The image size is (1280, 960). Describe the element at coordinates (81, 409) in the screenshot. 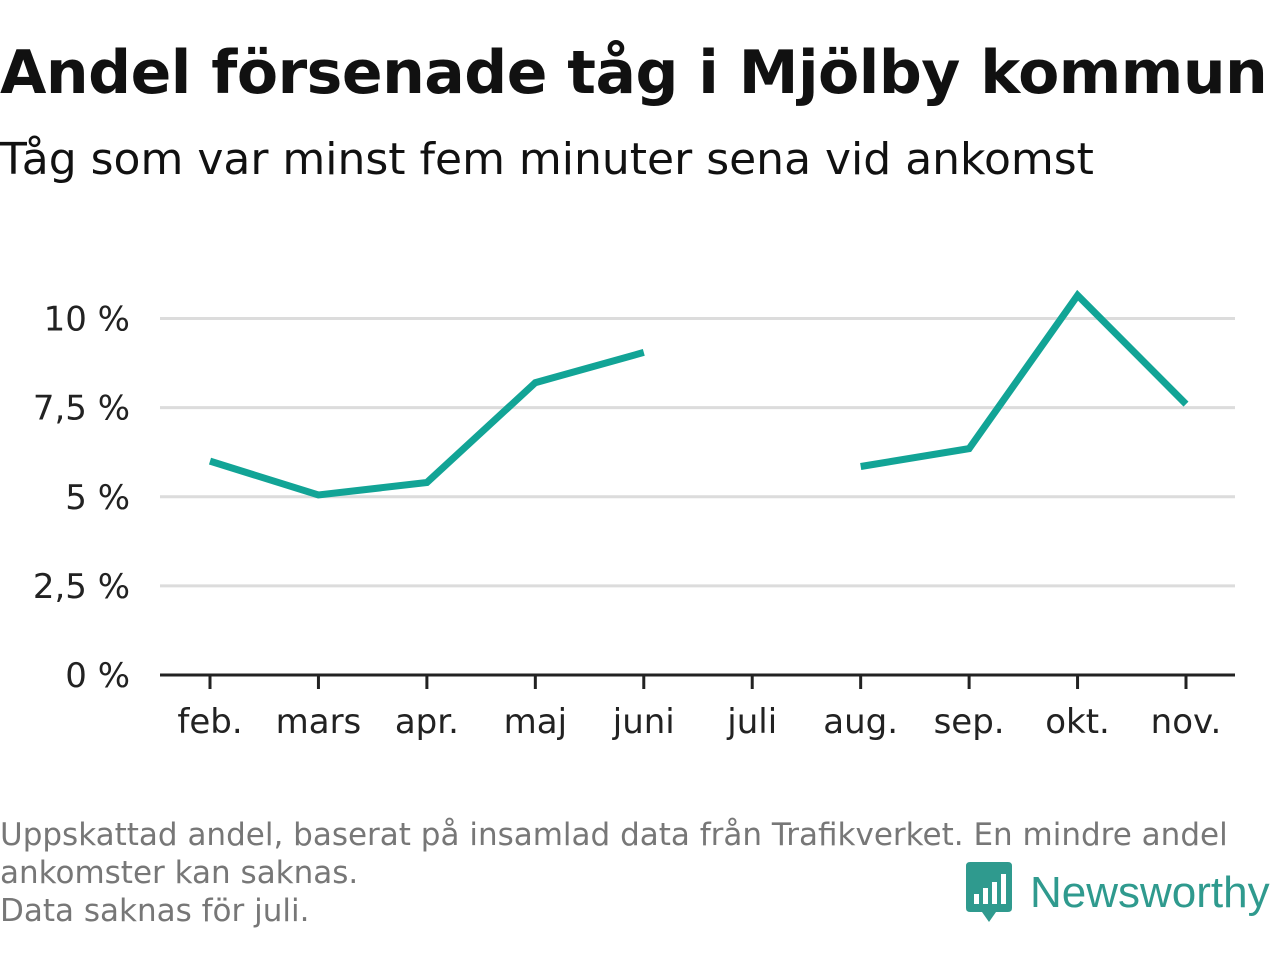

I see `y-tick-label: 7,5 %` at that location.